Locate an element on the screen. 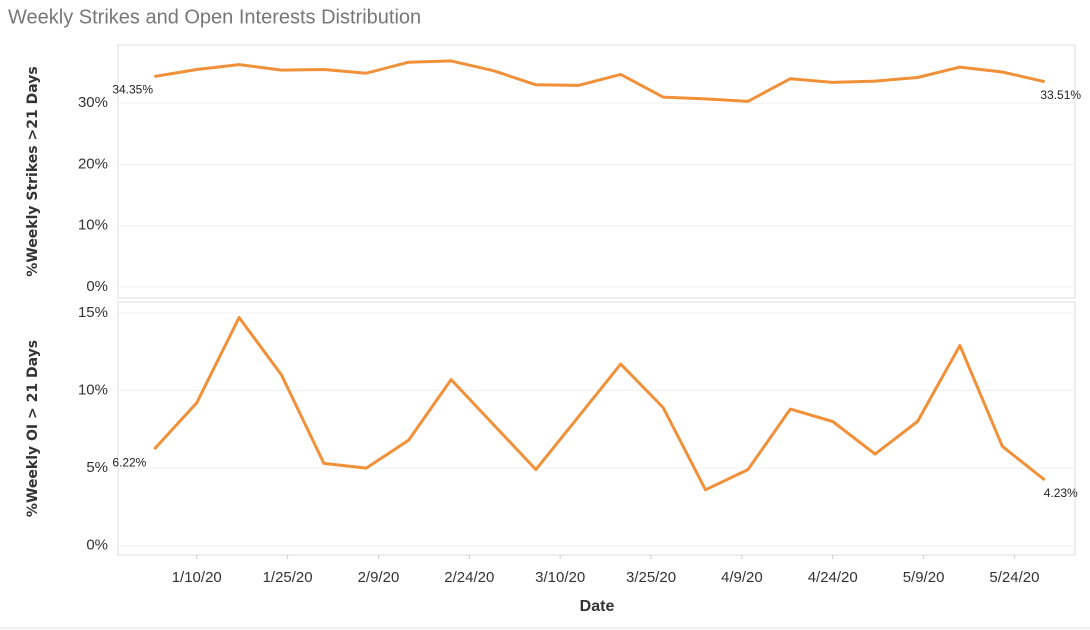 The height and width of the screenshot is (630, 1090). x-tick-label: 1/10/20 is located at coordinates (197, 577).